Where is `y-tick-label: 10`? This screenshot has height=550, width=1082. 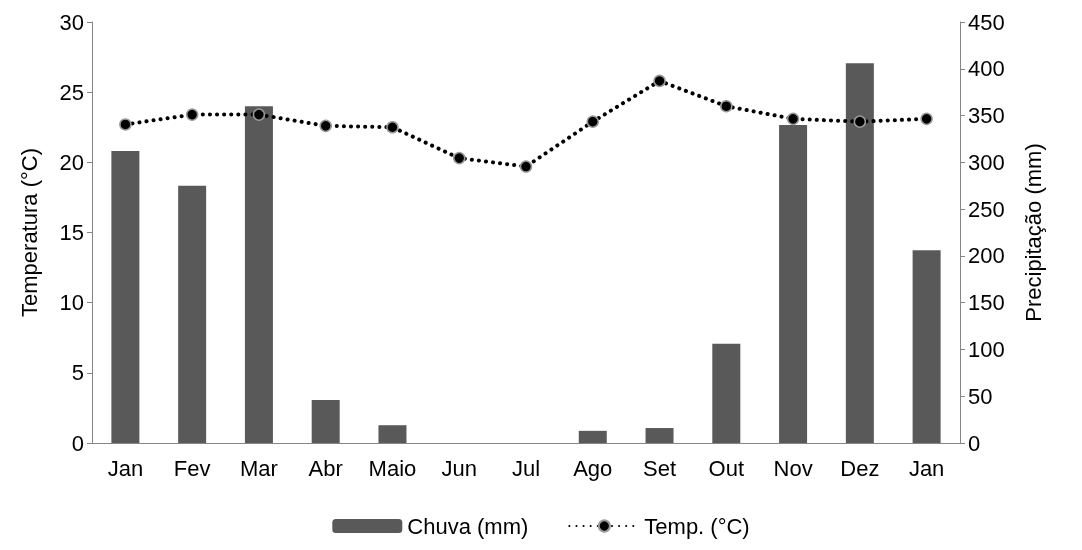 y-tick-label: 10 is located at coordinates (71, 303).